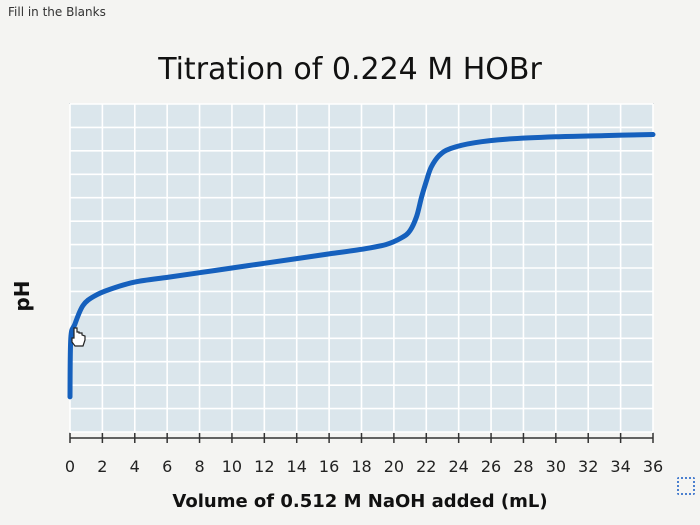 The width and height of the screenshot is (700, 525). What do you see at coordinates (135, 466) in the screenshot?
I see `x-tick-label: 4` at bounding box center [135, 466].